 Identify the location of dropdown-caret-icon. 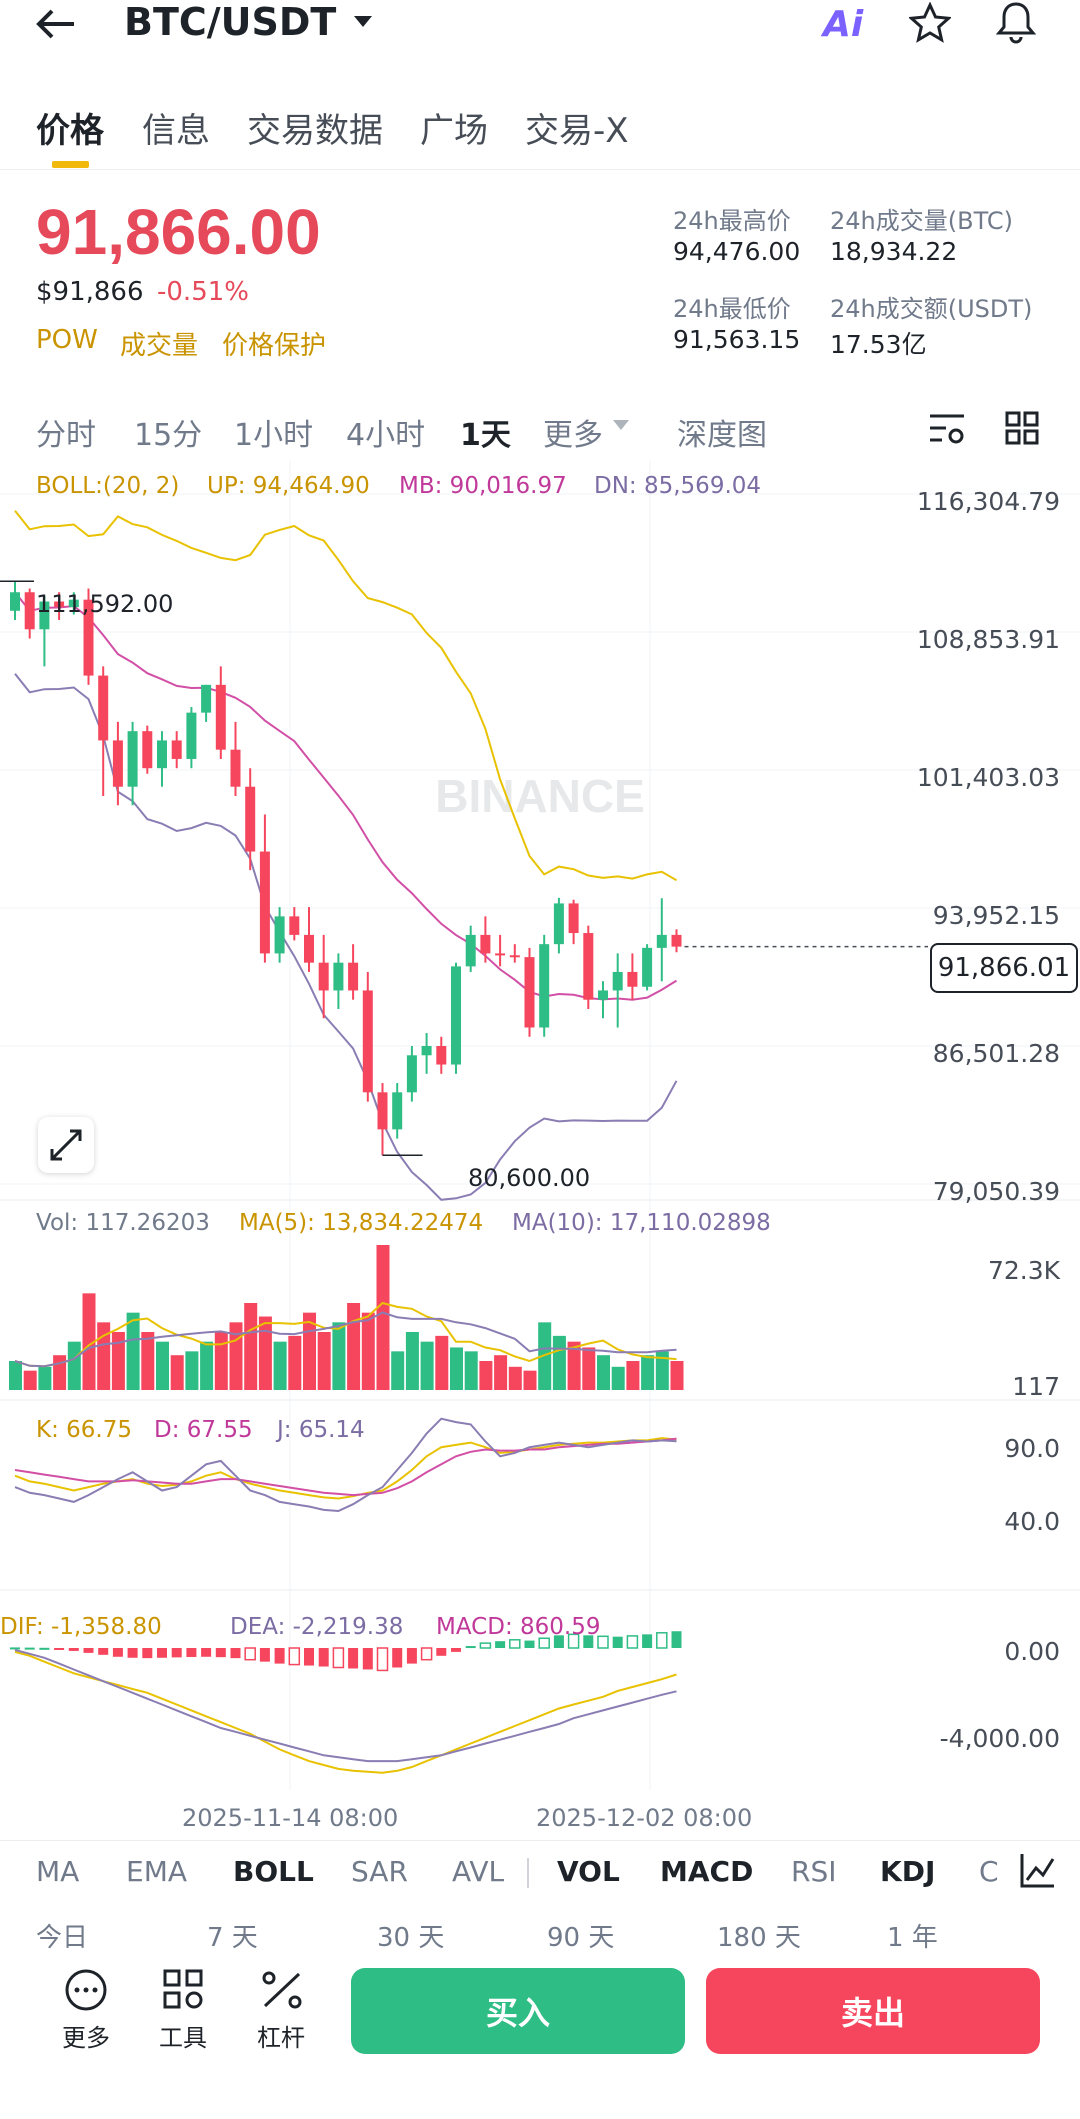
(363, 21).